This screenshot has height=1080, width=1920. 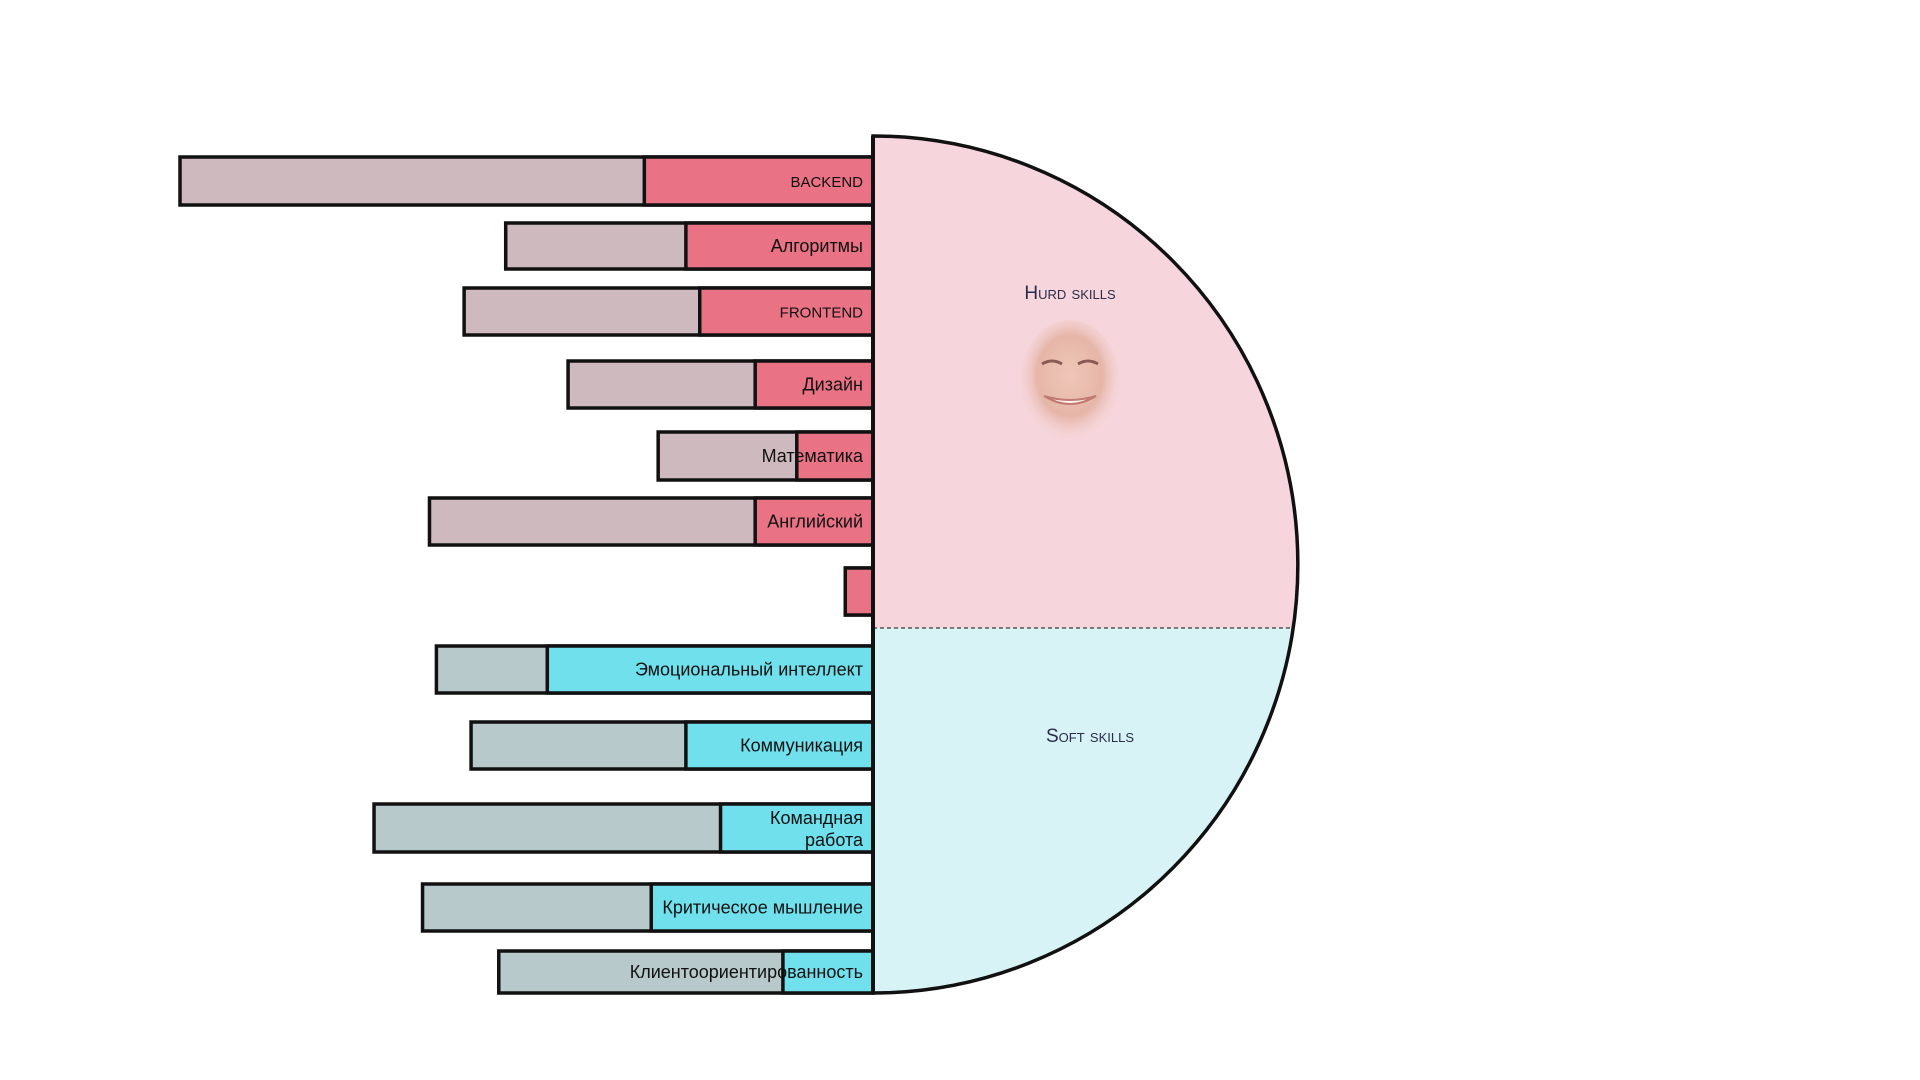 What do you see at coordinates (668, 311) in the screenshot?
I see `hard-skill-bar-row: FRONTEND` at bounding box center [668, 311].